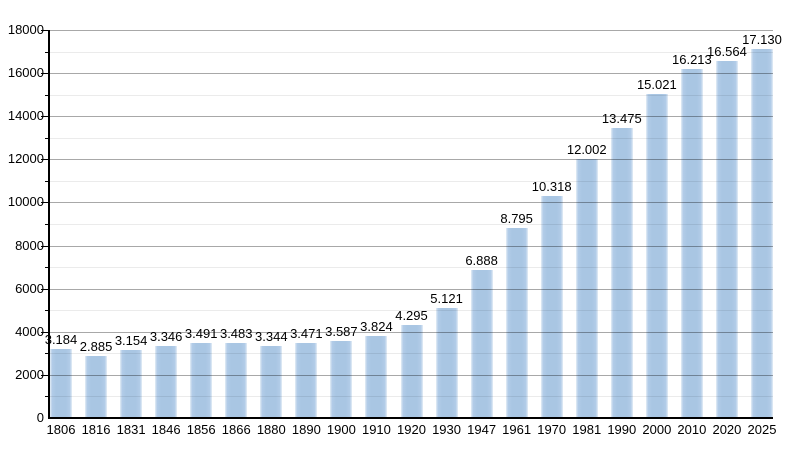  What do you see at coordinates (25, 29) in the screenshot?
I see `y-tick-label: 18000` at bounding box center [25, 29].